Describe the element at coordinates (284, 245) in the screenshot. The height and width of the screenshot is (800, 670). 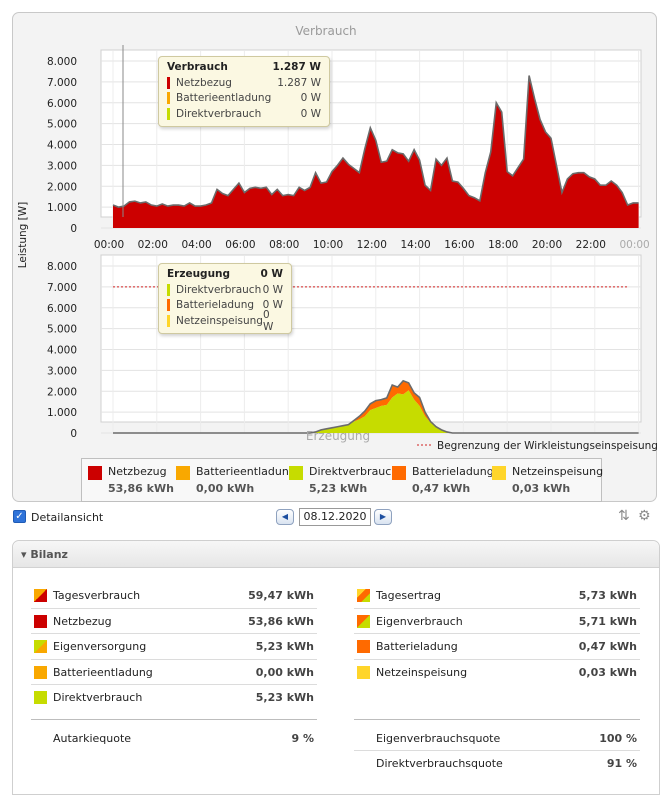
I see `x-tick-label: 08:00` at that location.